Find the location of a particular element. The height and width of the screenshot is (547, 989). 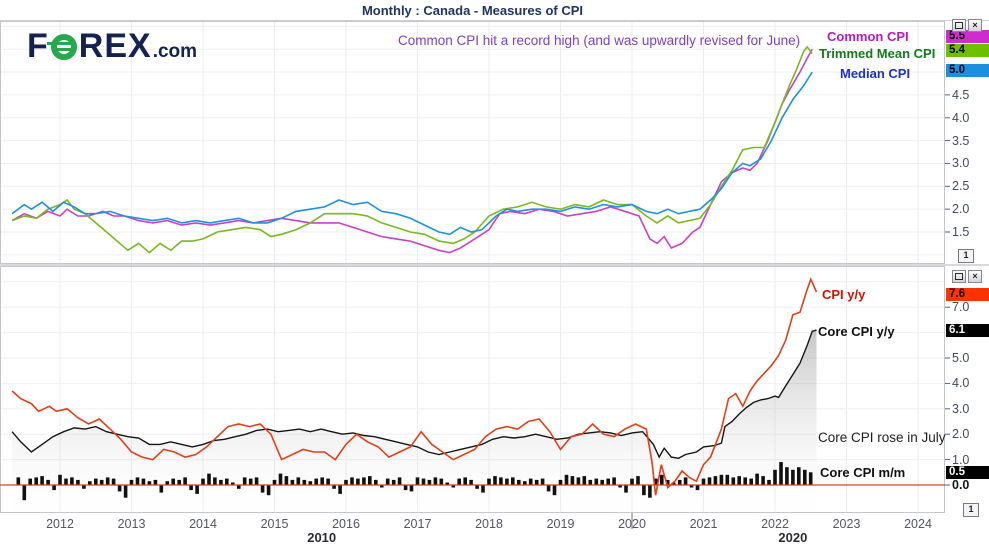

y-tick-label: 1.5 is located at coordinates (961, 232).